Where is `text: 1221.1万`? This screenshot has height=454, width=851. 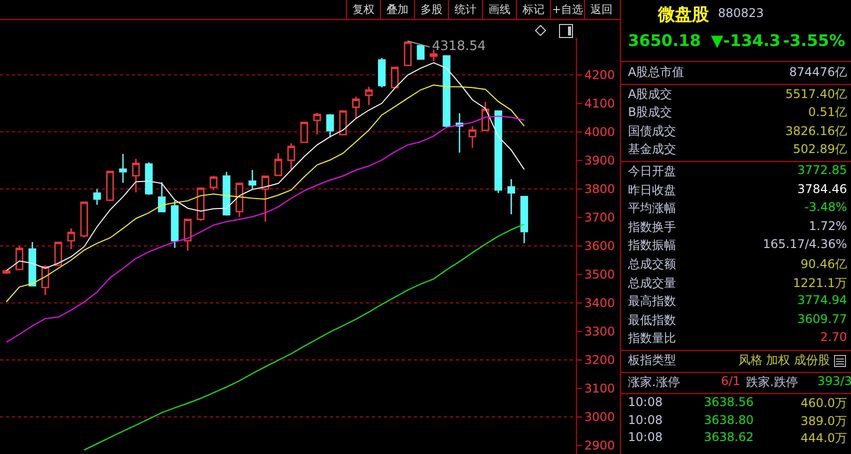
text: 1221.1万 is located at coordinates (820, 283).